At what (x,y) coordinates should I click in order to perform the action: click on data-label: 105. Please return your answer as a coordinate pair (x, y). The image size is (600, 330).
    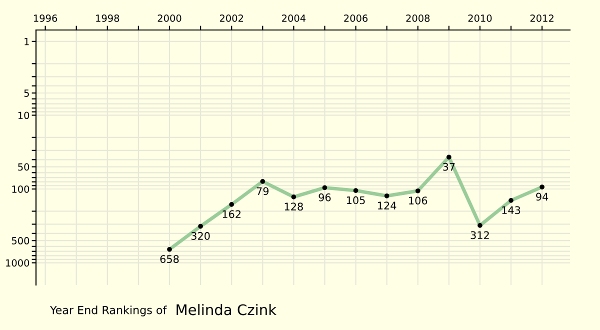
    Looking at the image, I should click on (355, 200).